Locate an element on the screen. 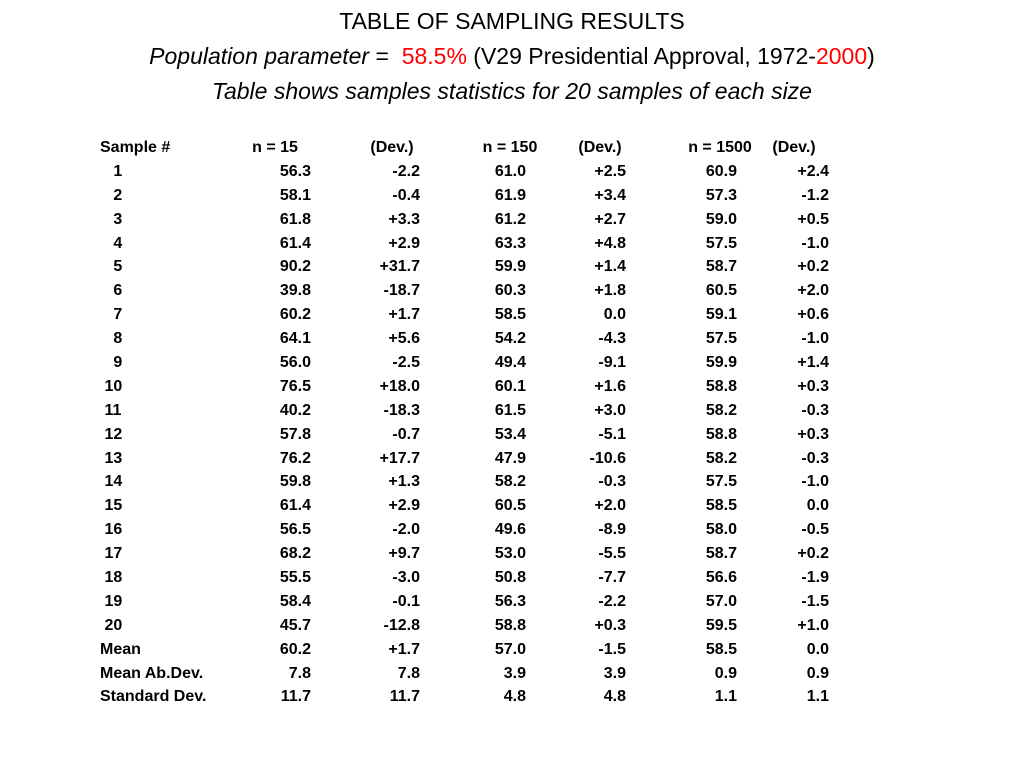 This screenshot has height=768, width=1024. cell-n150: 58.5 is located at coordinates (510, 315).